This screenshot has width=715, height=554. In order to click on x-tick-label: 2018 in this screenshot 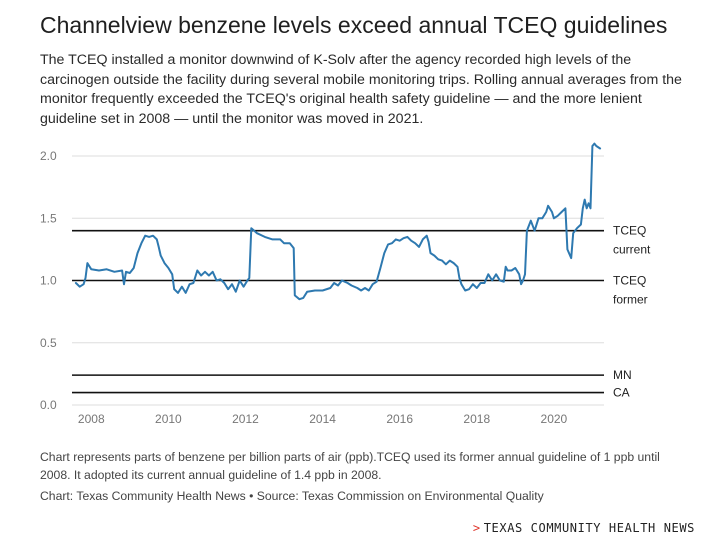, I will do `click(476, 419)`.